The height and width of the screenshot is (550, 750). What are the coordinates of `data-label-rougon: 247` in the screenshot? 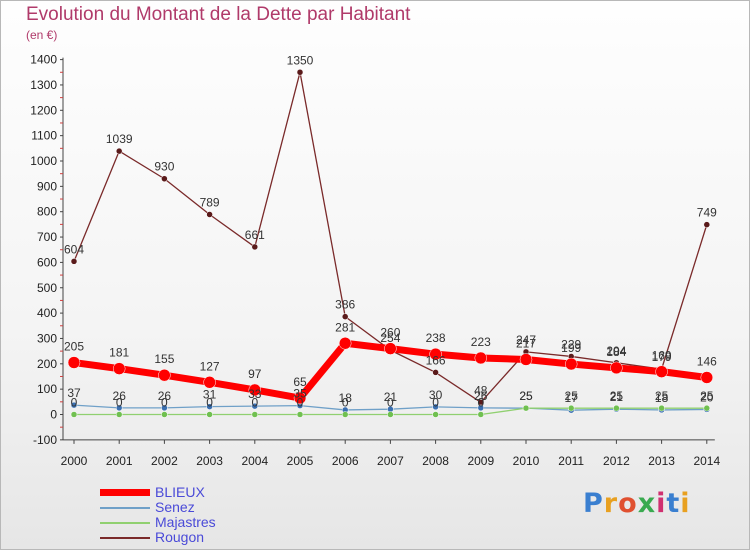 It's located at (526, 340).